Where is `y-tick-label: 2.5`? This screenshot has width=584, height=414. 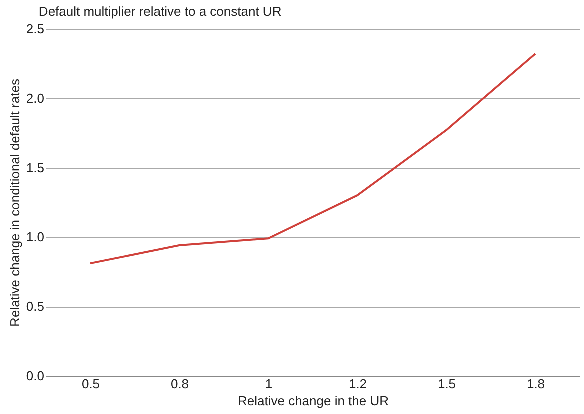 y-tick-label: 2.5 is located at coordinates (35, 29).